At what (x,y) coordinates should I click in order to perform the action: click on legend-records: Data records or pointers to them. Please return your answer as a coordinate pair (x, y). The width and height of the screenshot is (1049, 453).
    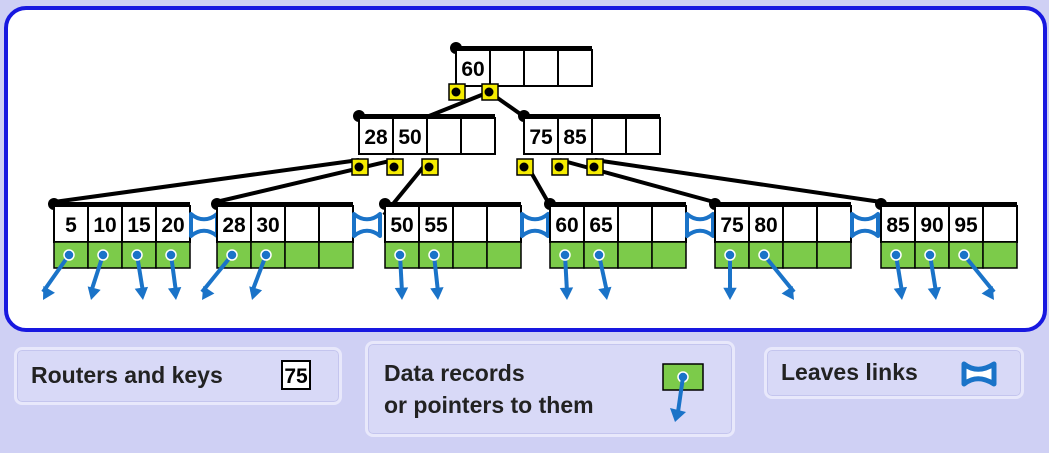
    Looking at the image, I should click on (550, 389).